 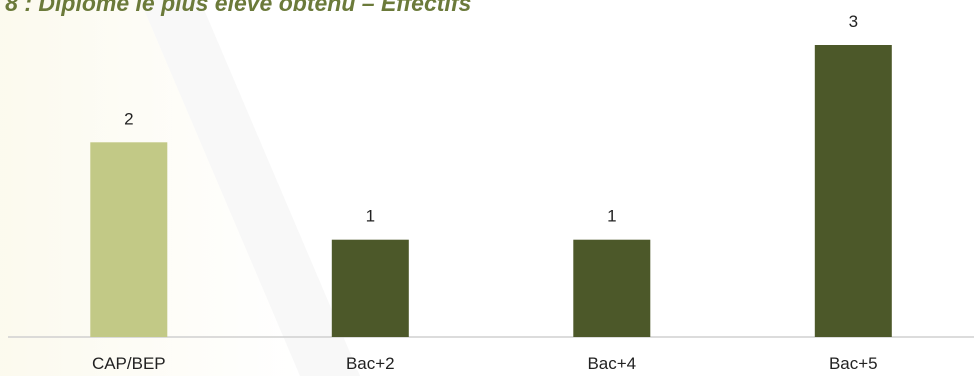 I want to click on x-tick-label: Bac+2, so click(x=370, y=363).